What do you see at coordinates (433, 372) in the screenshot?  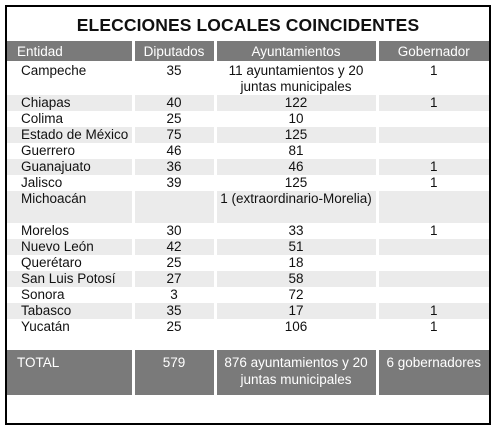 I see `total-gobernador: 6 gobernadores` at bounding box center [433, 372].